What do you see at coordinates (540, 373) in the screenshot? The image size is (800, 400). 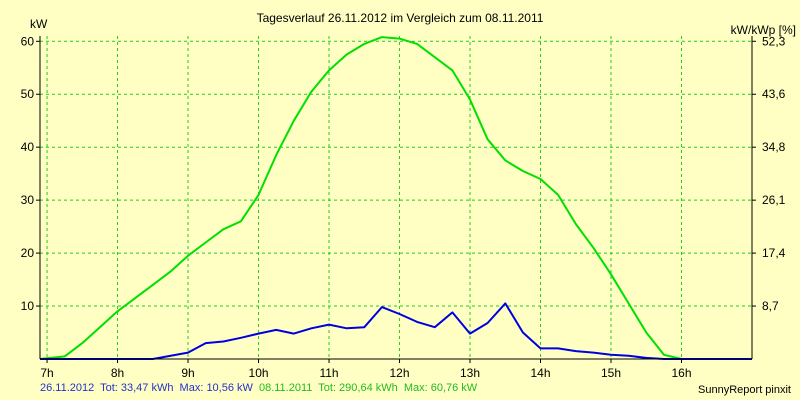 I see `x-tick-label: 14h` at bounding box center [540, 373].